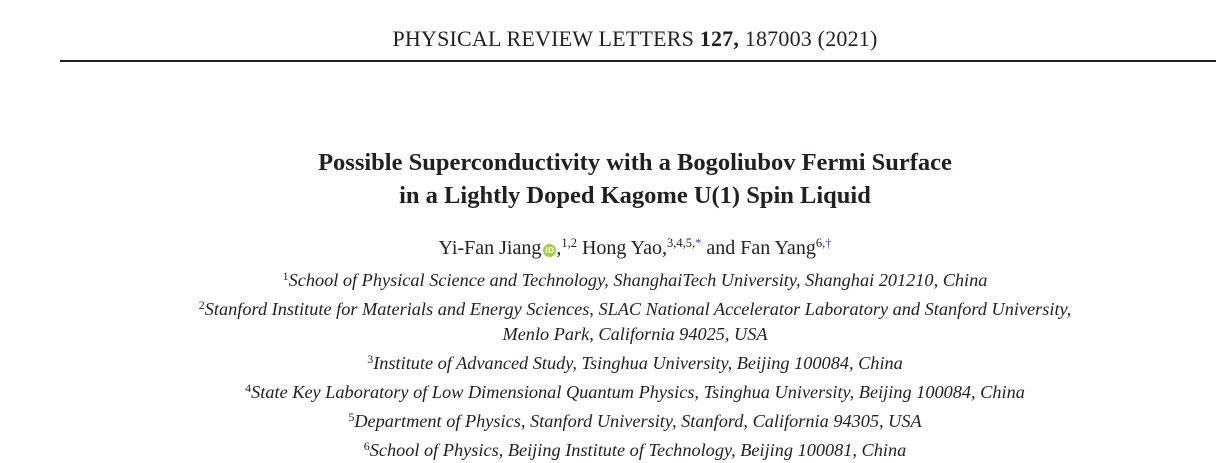 The width and height of the screenshot is (1216, 463). Describe the element at coordinates (490, 248) in the screenshot. I see `author-name: Yi-Fan Jiang` at that location.